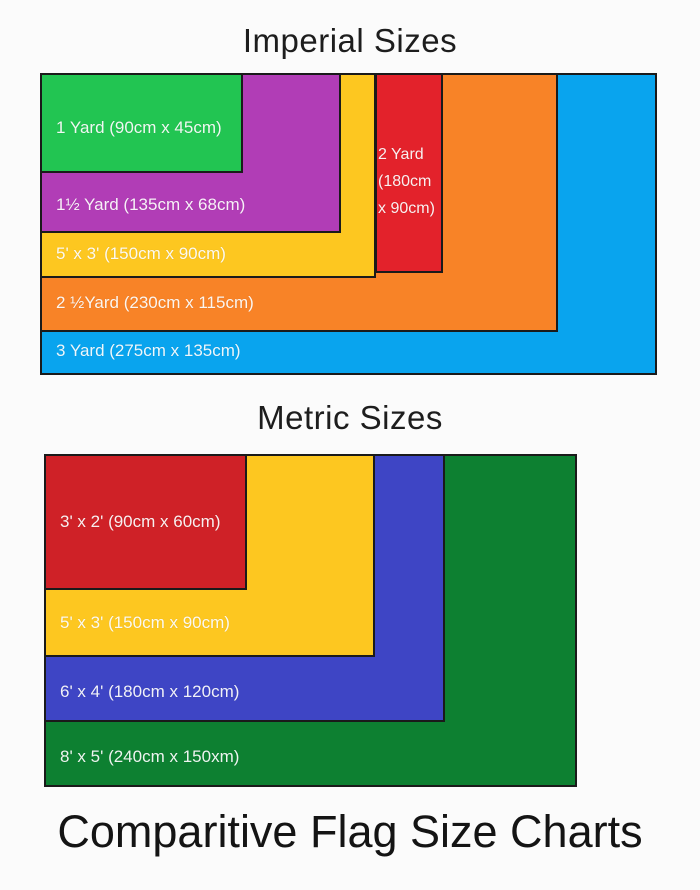 The image size is (700, 890). I want to click on flag-label-6x4: 6' x 4' (180cm x 120cm), so click(150, 691).